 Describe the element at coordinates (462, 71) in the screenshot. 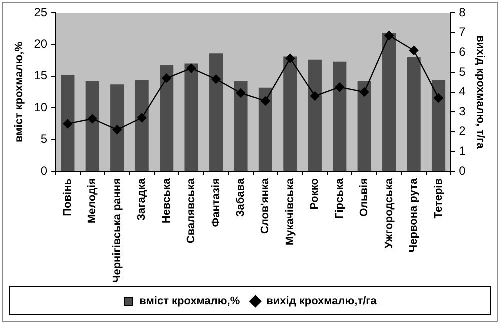

I see `y2-tick-label: 5` at that location.